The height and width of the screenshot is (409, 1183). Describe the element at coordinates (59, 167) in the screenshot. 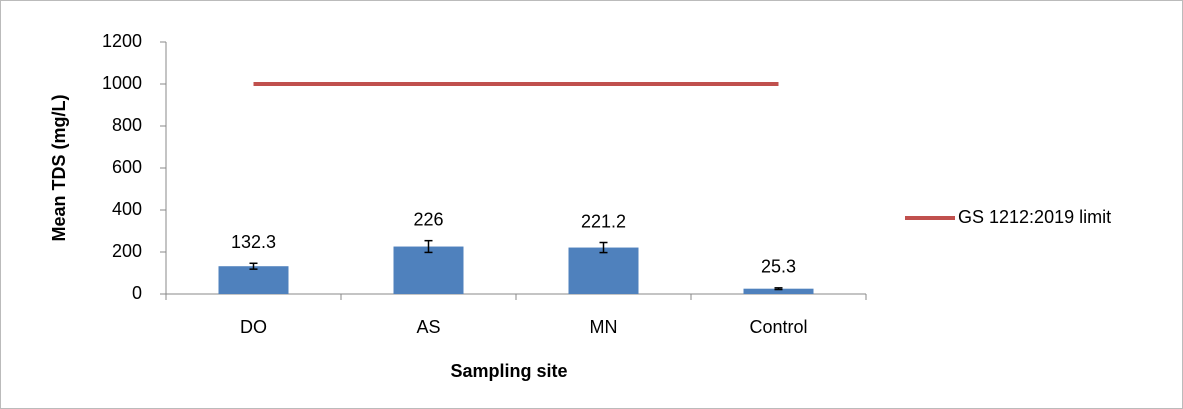

I see `y-axis-label: Mean TDS (mg/L)` at that location.